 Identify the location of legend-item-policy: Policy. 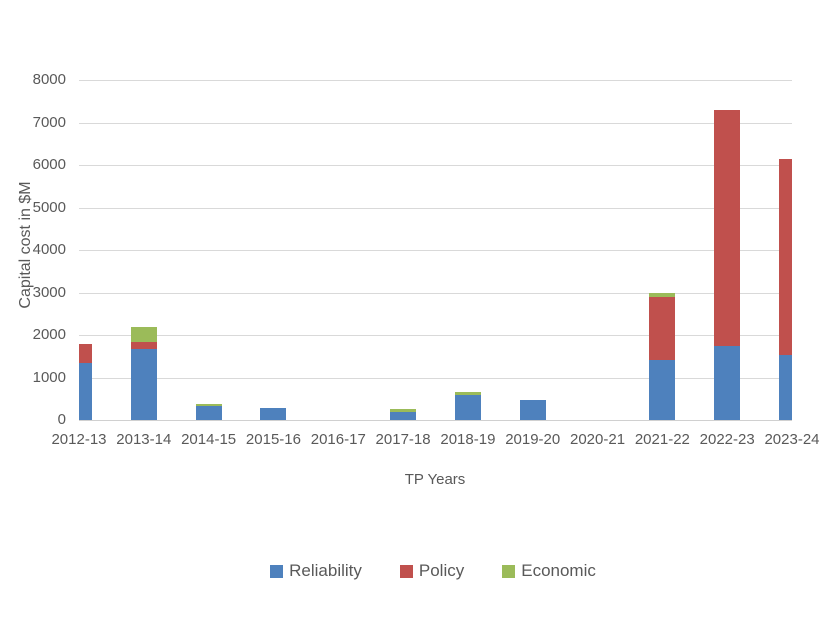
(432, 571).